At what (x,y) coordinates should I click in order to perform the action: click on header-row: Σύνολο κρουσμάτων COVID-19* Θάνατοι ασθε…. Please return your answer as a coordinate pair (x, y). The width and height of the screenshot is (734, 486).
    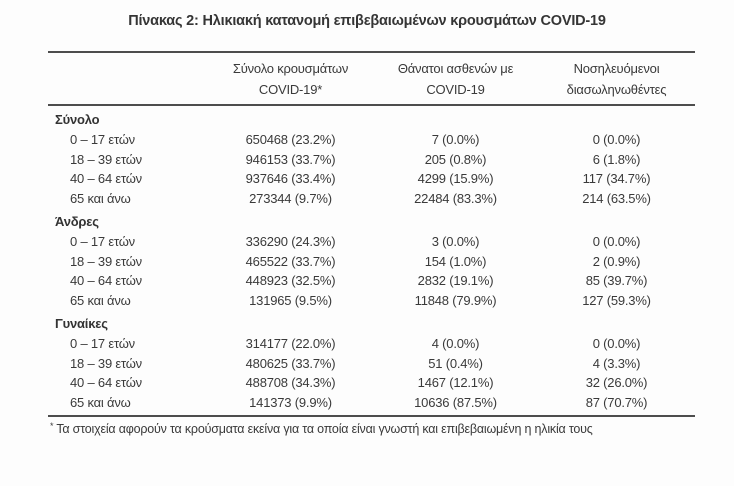
    Looking at the image, I should click on (371, 78).